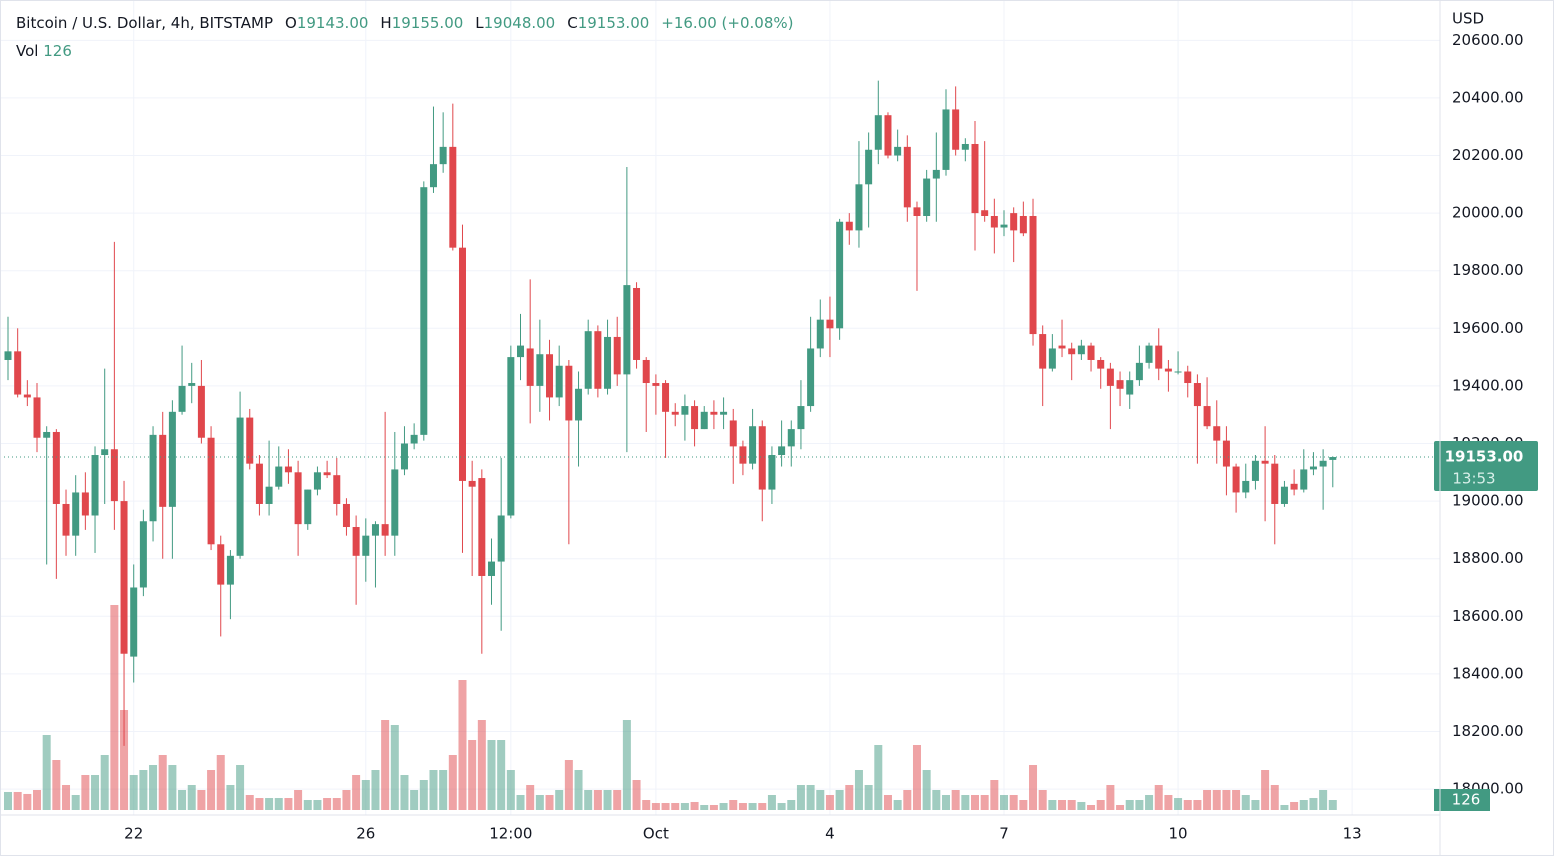  What do you see at coordinates (133, 834) in the screenshot?
I see `x-tick-label: 22` at bounding box center [133, 834].